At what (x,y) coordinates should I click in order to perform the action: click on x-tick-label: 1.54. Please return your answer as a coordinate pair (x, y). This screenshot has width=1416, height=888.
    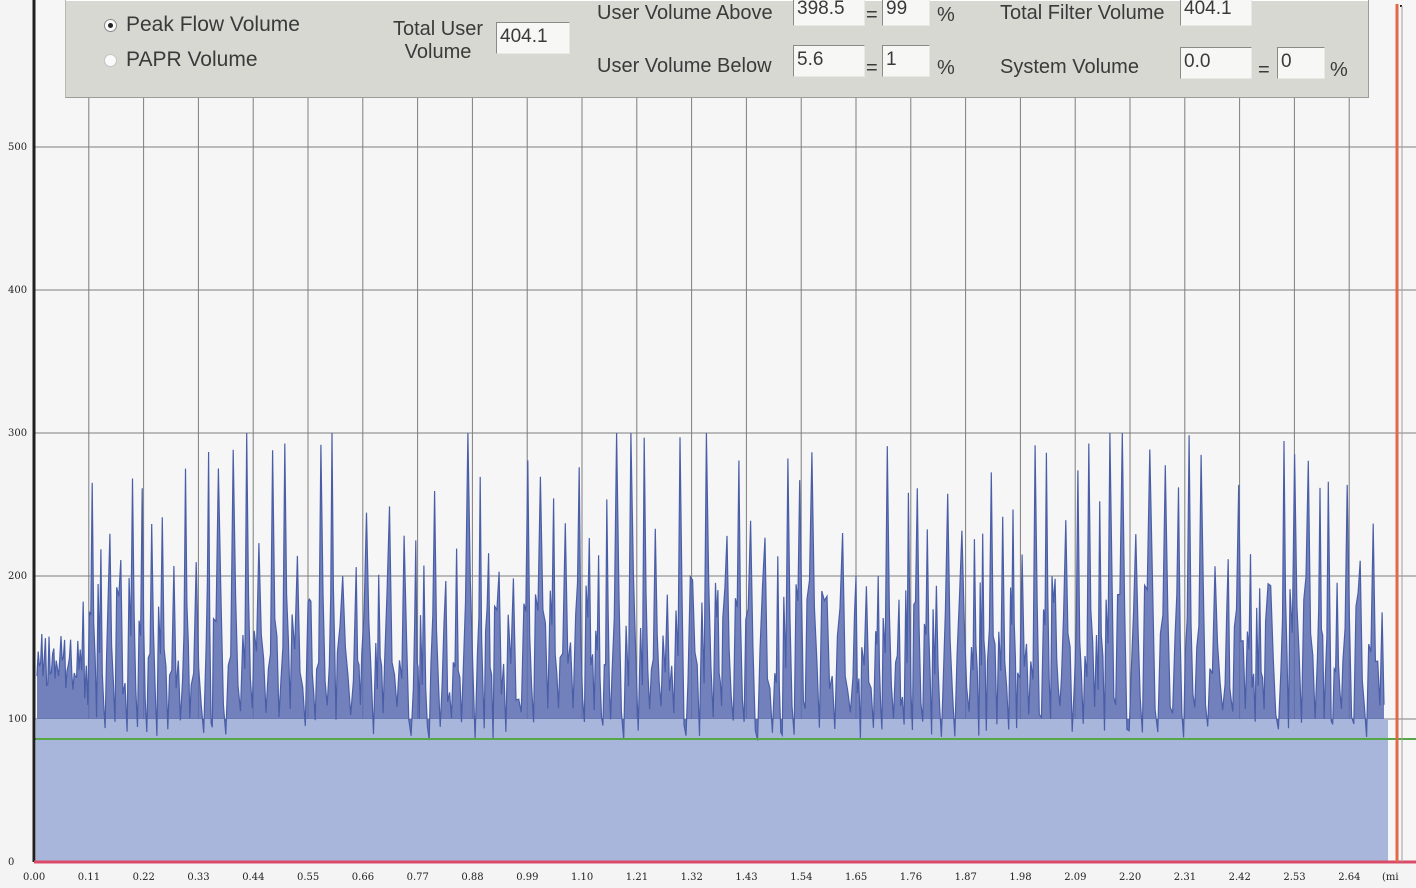
    Looking at the image, I should click on (801, 877).